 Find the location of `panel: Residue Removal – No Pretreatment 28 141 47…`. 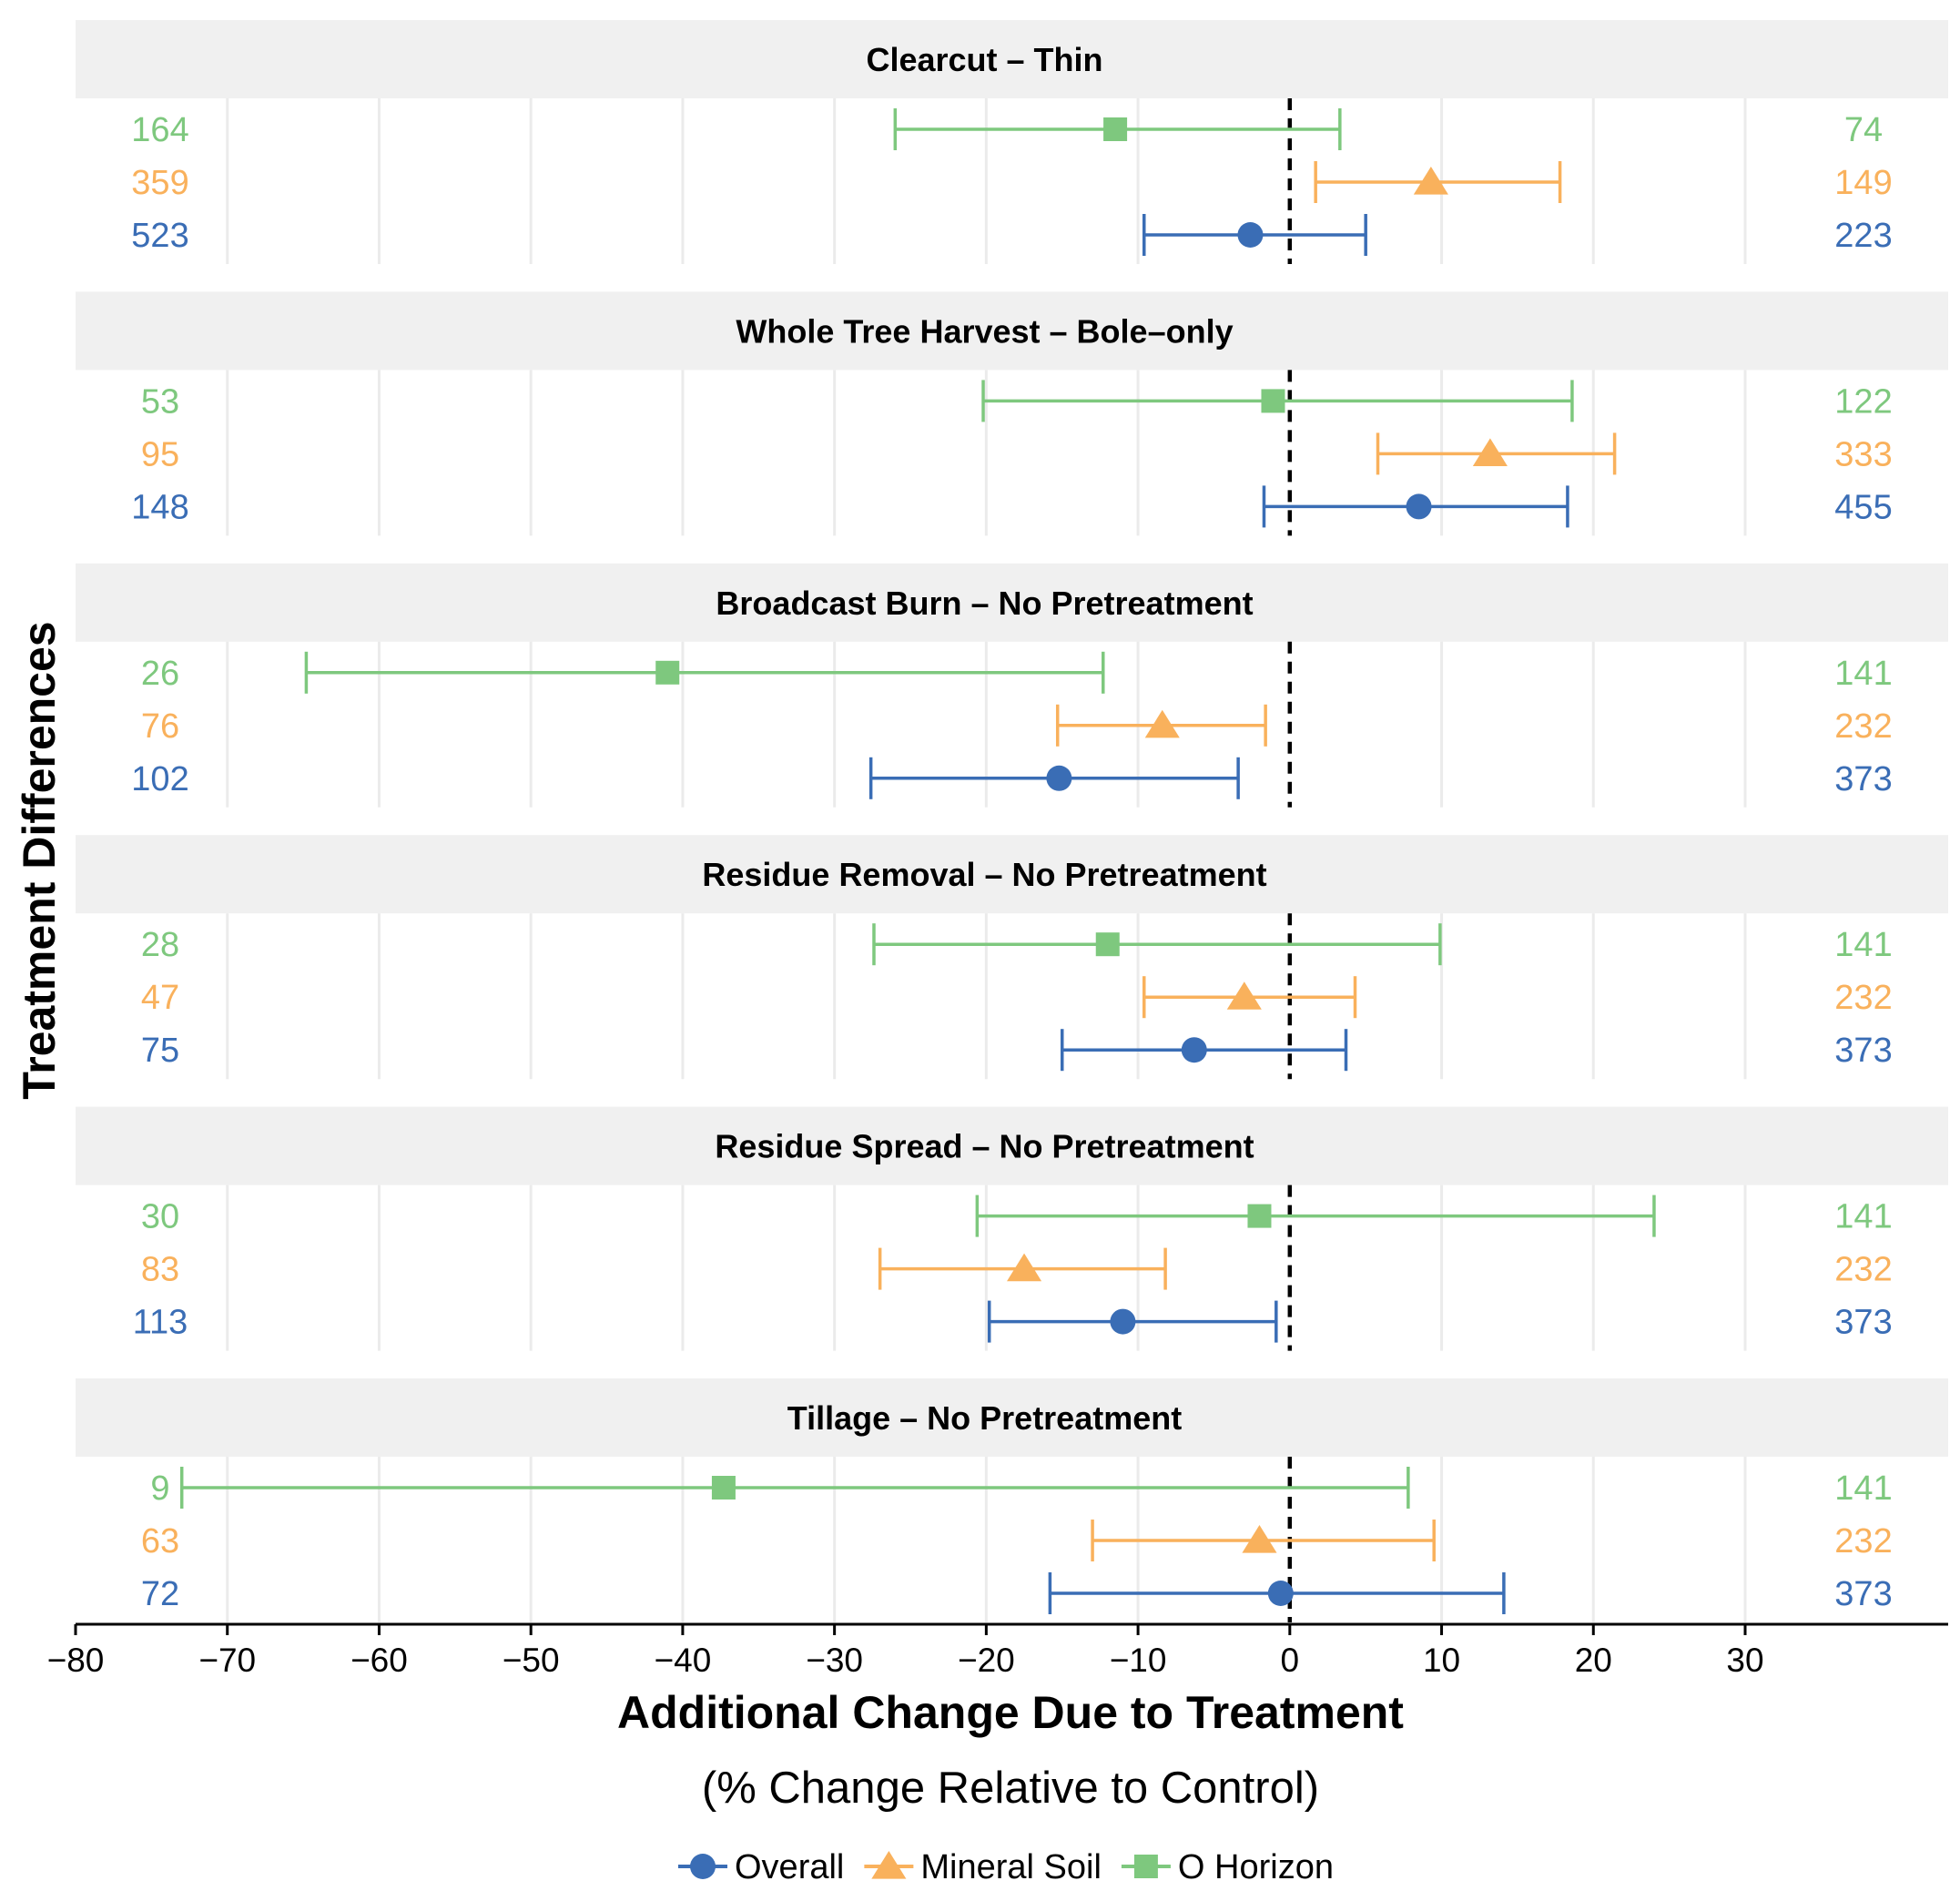

panel: Residue Removal – No Pretreatment 28 141 47… is located at coordinates (1012, 958).